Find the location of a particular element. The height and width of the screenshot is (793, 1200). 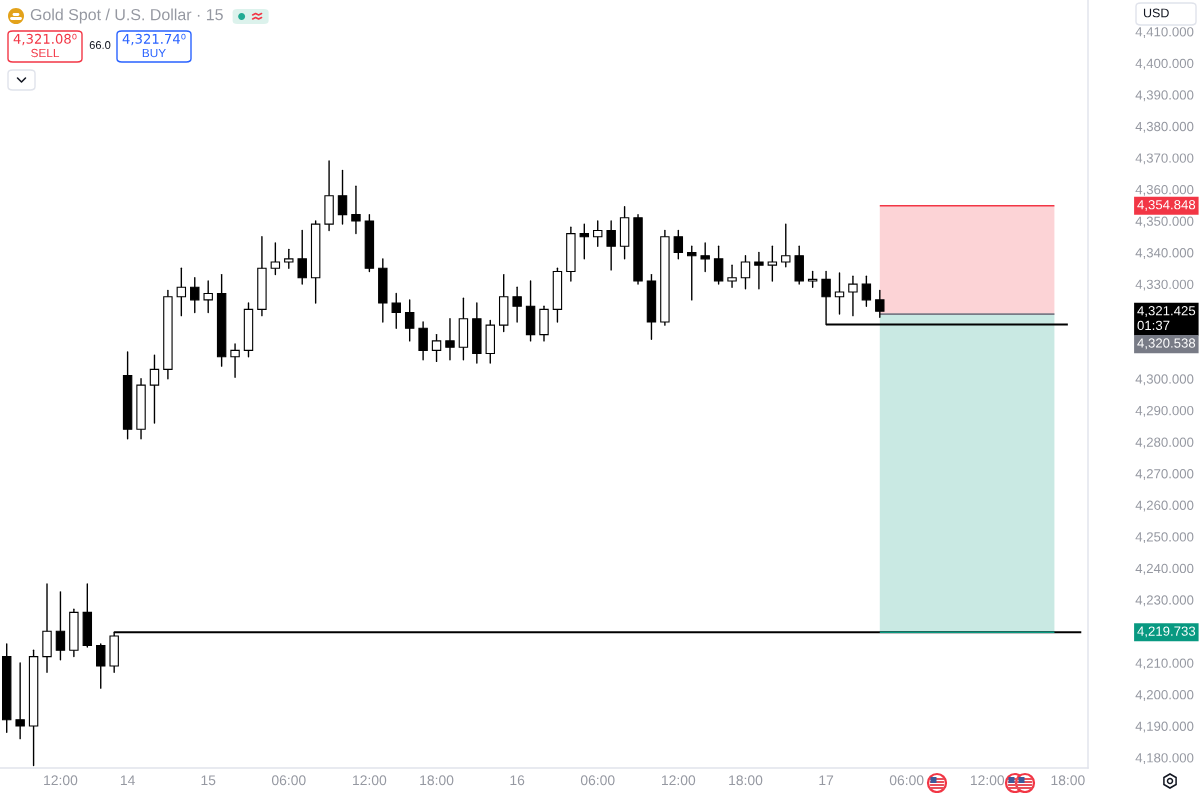

text: Gold Spot / U.S. Dollar · 15 is located at coordinates (126, 16).